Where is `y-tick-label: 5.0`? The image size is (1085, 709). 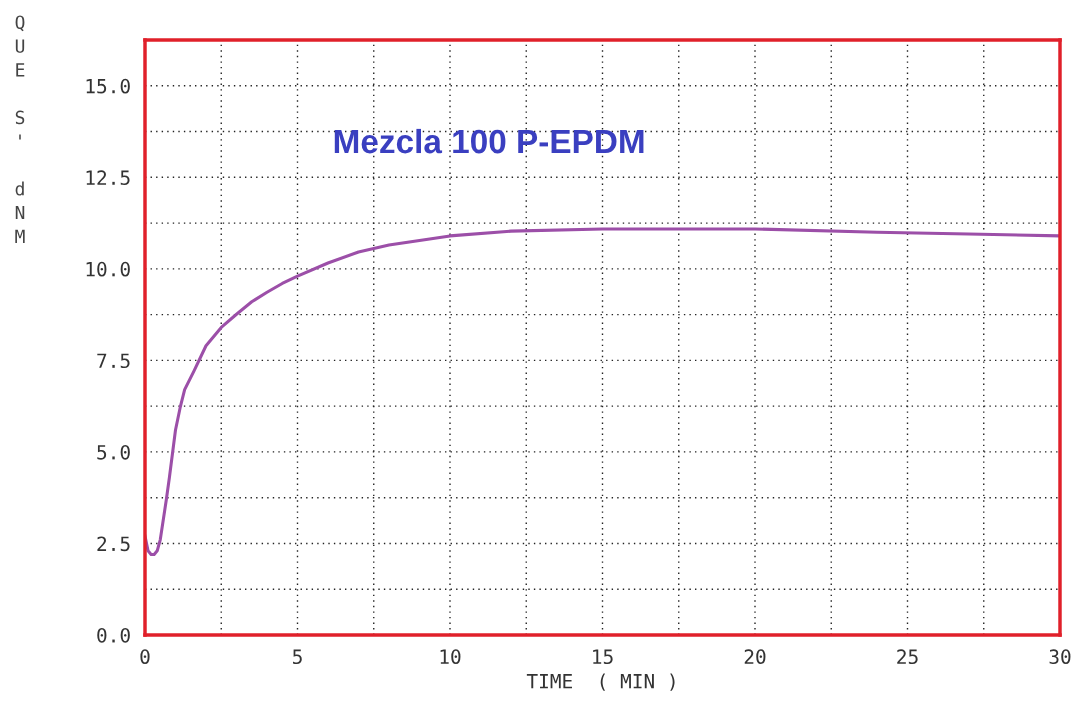
y-tick-label: 5.0 is located at coordinates (113, 452).